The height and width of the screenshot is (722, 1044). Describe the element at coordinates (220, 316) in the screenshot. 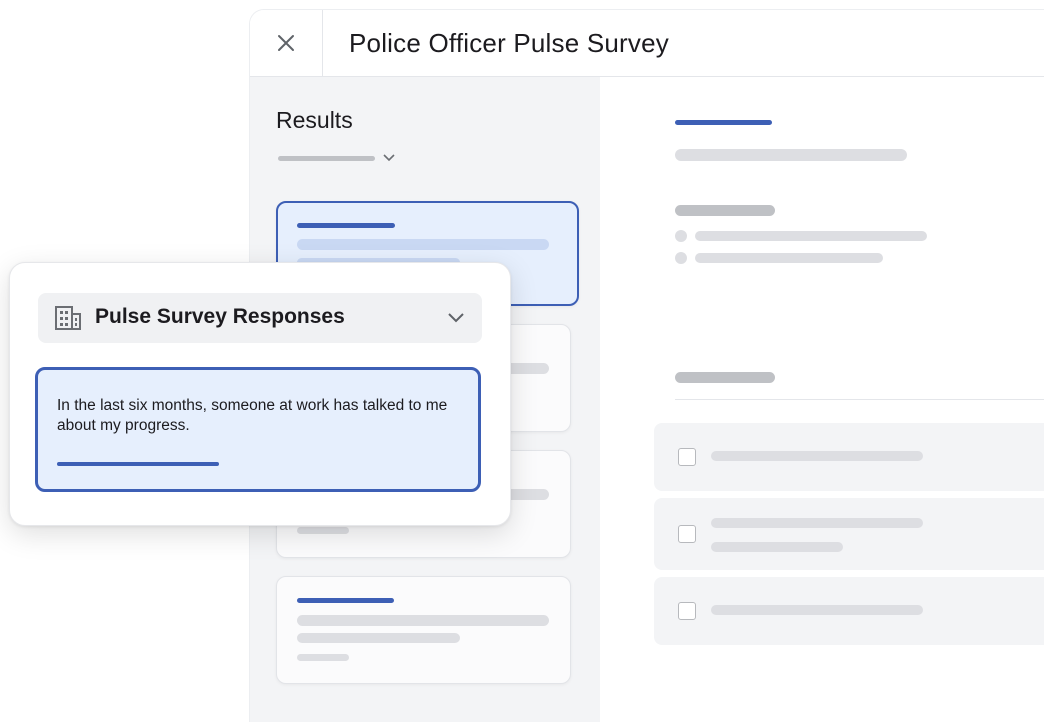

I see `dropdown-label: Pulse Survey Responses` at that location.